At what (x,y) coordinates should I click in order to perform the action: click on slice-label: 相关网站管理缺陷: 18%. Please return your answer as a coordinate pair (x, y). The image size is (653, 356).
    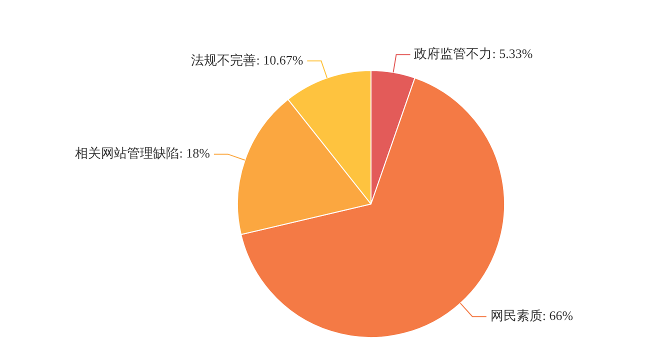
    Looking at the image, I should click on (142, 153).